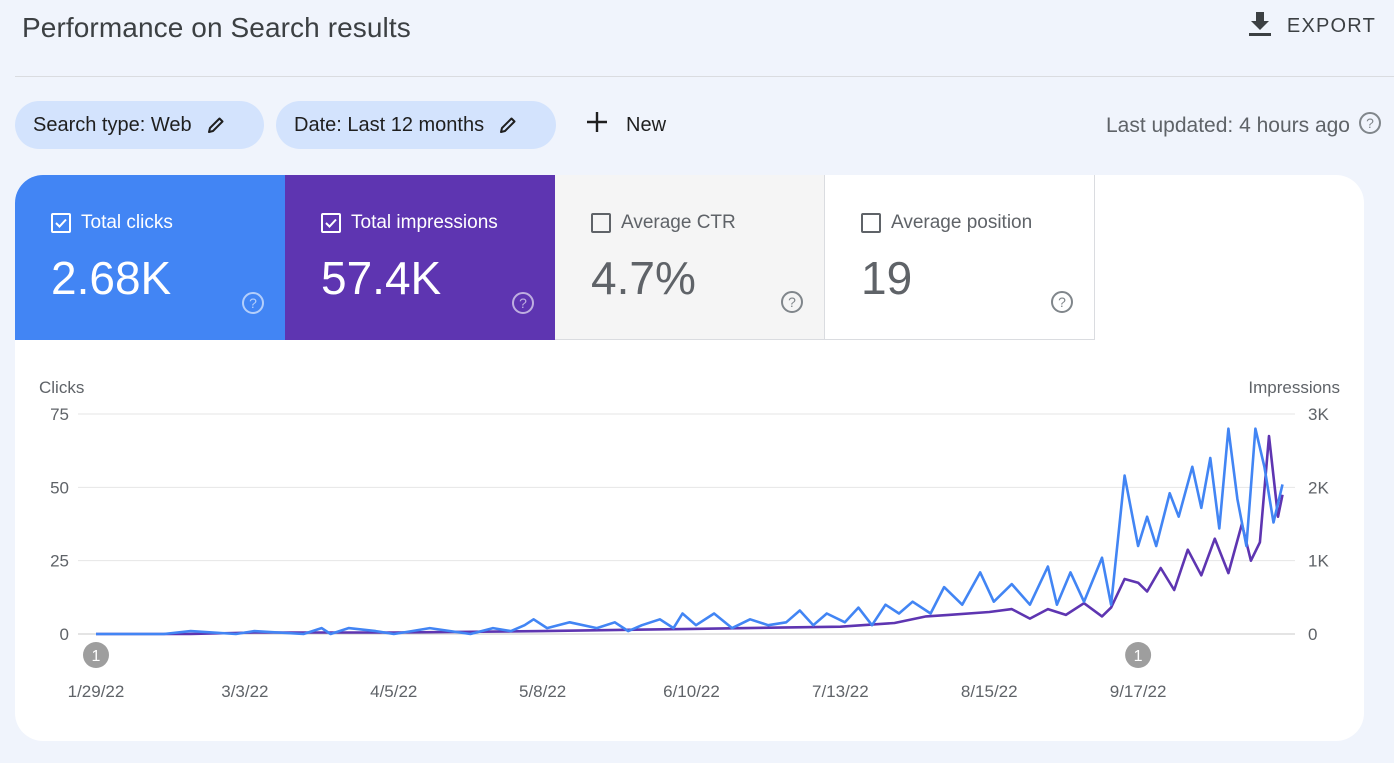 This screenshot has height=763, width=1394. Describe the element at coordinates (1318, 414) in the screenshot. I see `y-right-tick-label: 3K` at that location.